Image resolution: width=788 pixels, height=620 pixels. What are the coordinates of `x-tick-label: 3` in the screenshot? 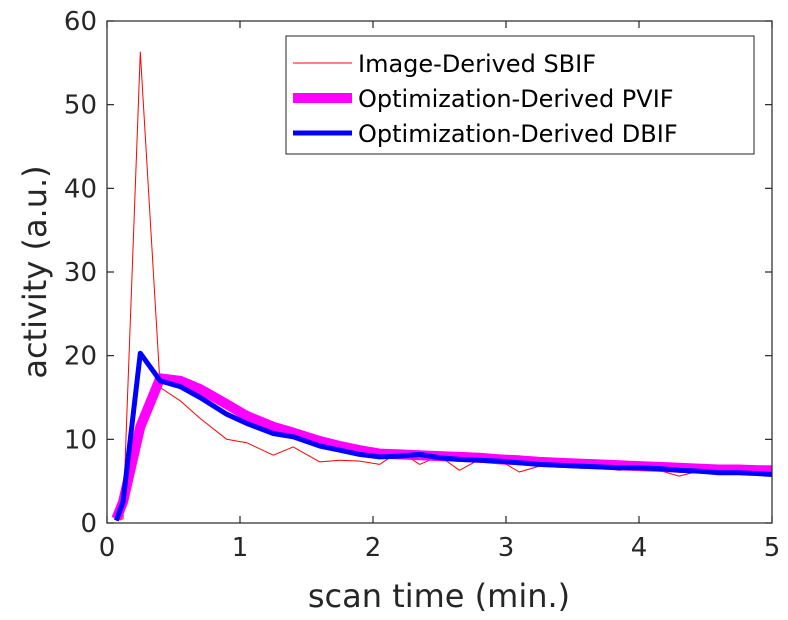 It's located at (506, 548).